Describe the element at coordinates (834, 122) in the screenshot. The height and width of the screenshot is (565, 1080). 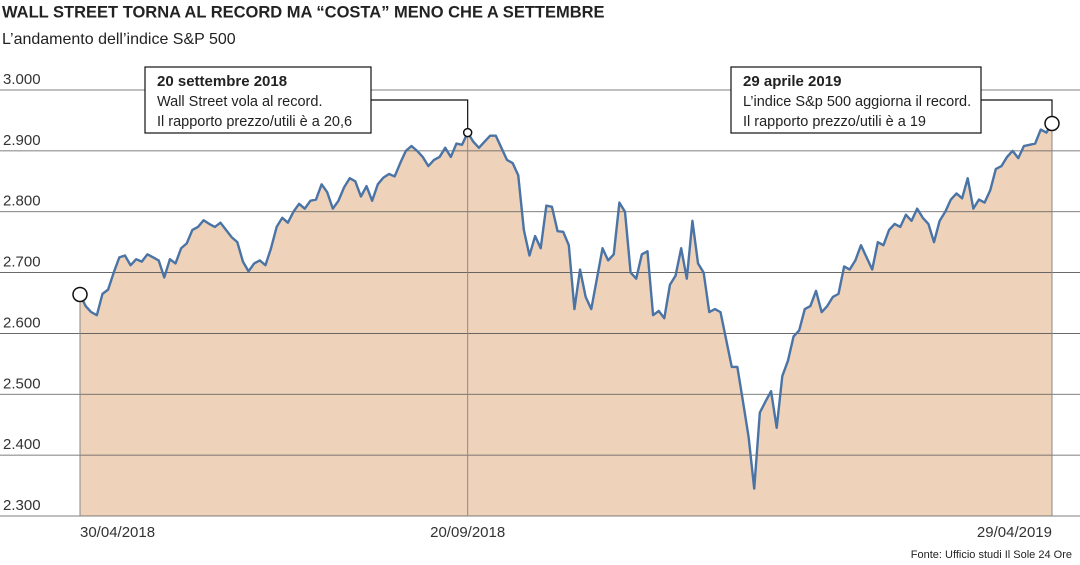
I see `callout-text: Il rapporto prezzo/utili è a 19` at that location.